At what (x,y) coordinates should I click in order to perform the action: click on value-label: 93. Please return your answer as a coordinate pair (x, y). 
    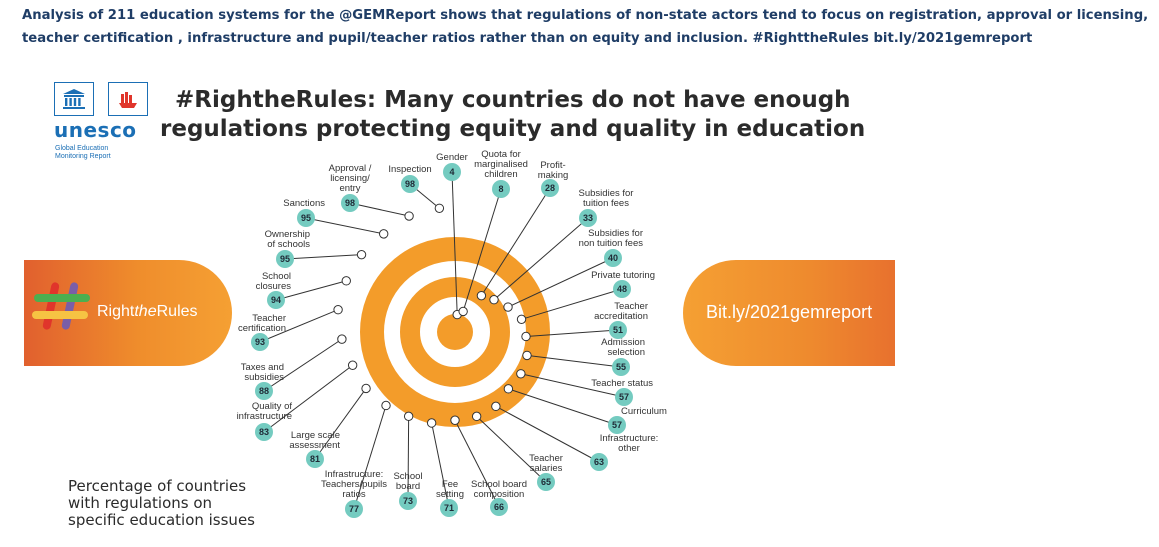
    Looking at the image, I should click on (260, 342).